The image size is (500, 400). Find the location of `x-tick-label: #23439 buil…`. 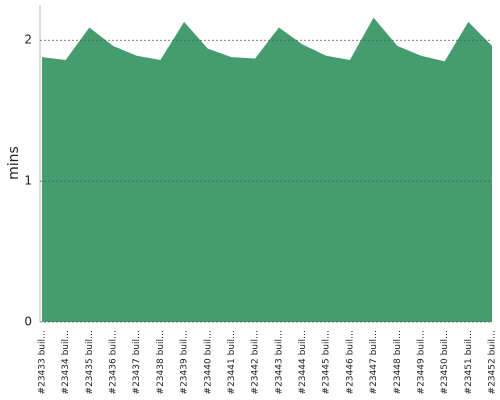

x-tick-label: #23439 buil… is located at coordinates (185, 362).